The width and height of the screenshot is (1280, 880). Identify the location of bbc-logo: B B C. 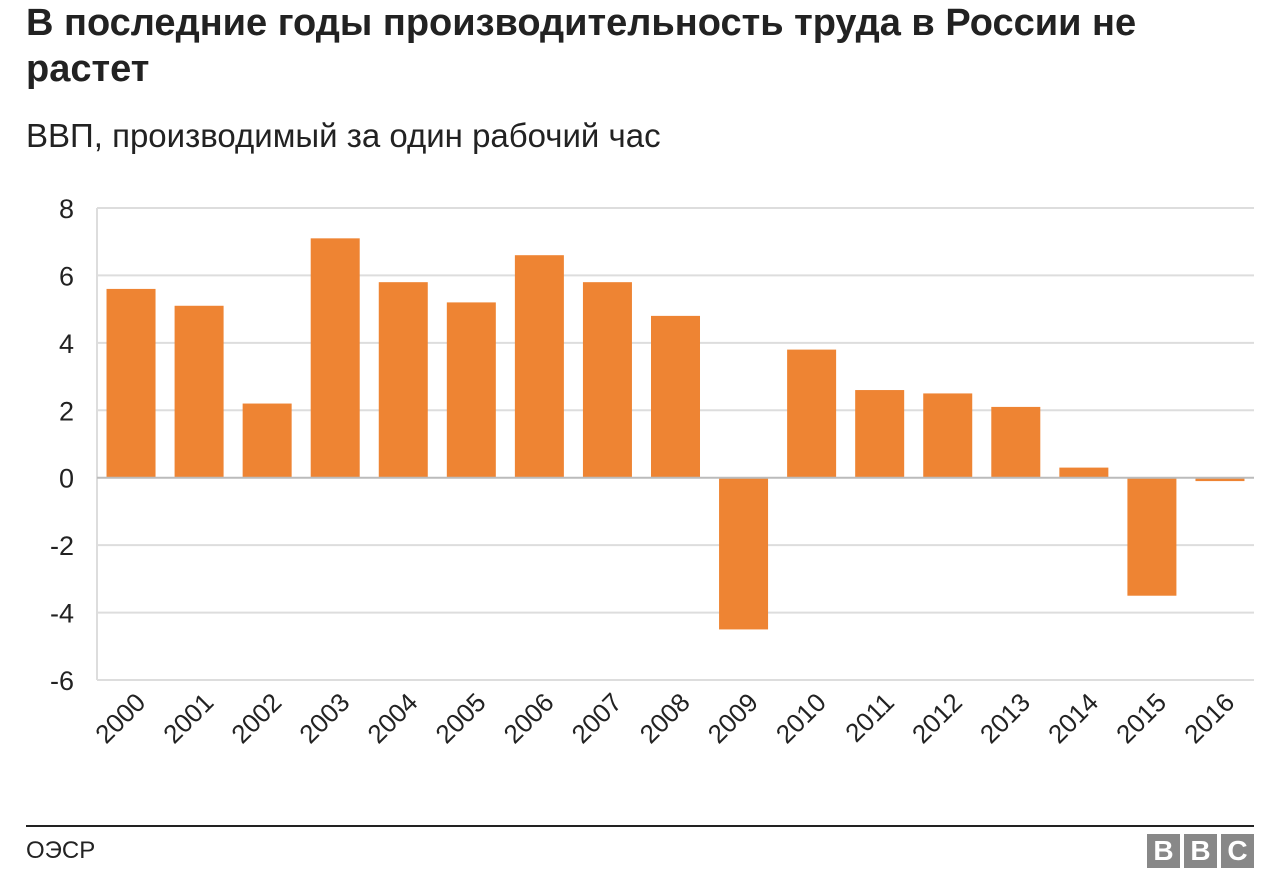
(1201, 851).